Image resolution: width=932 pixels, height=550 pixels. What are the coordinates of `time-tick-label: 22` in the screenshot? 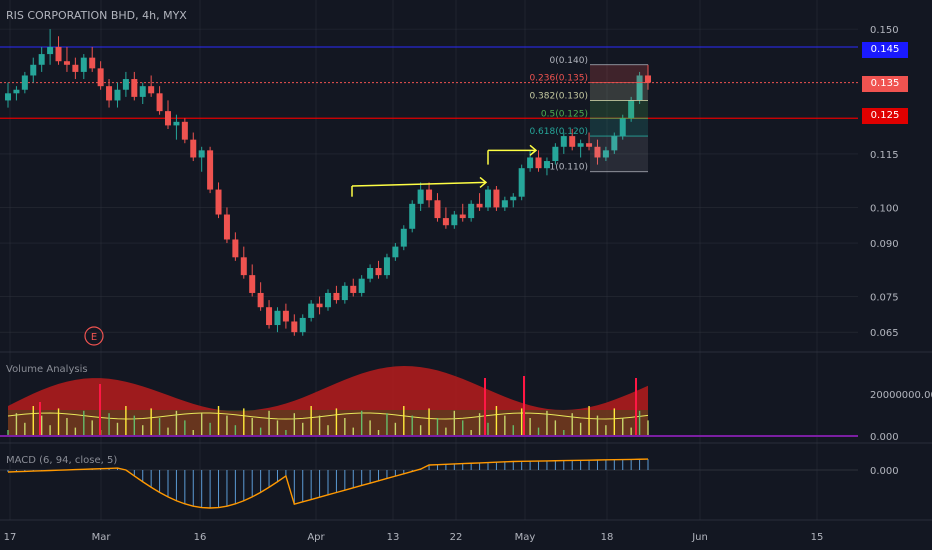 It's located at (456, 537).